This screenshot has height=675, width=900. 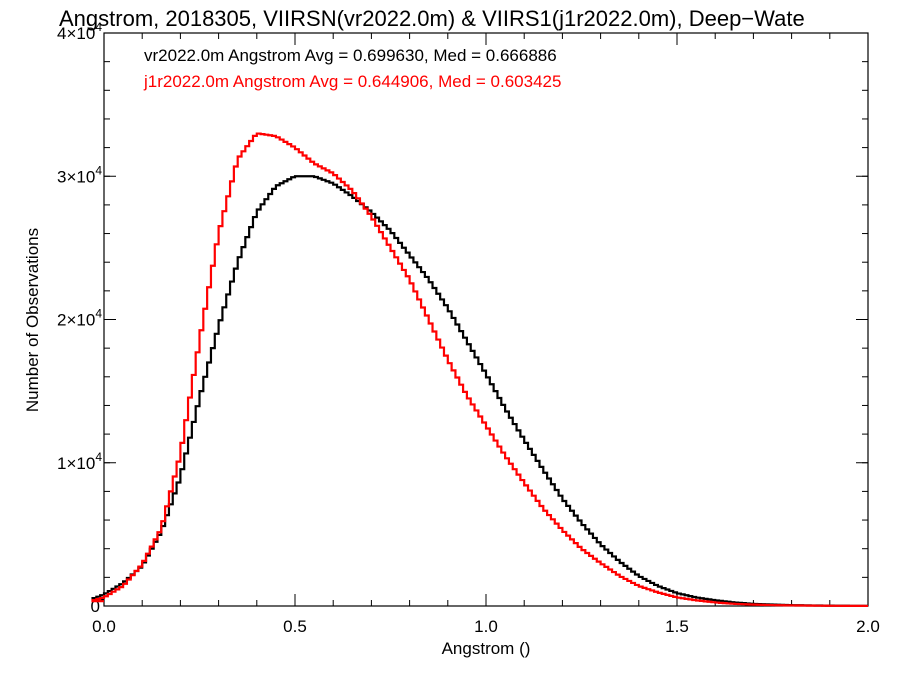 What do you see at coordinates (295, 626) in the screenshot?
I see `x-tick-label: 0.5` at bounding box center [295, 626].